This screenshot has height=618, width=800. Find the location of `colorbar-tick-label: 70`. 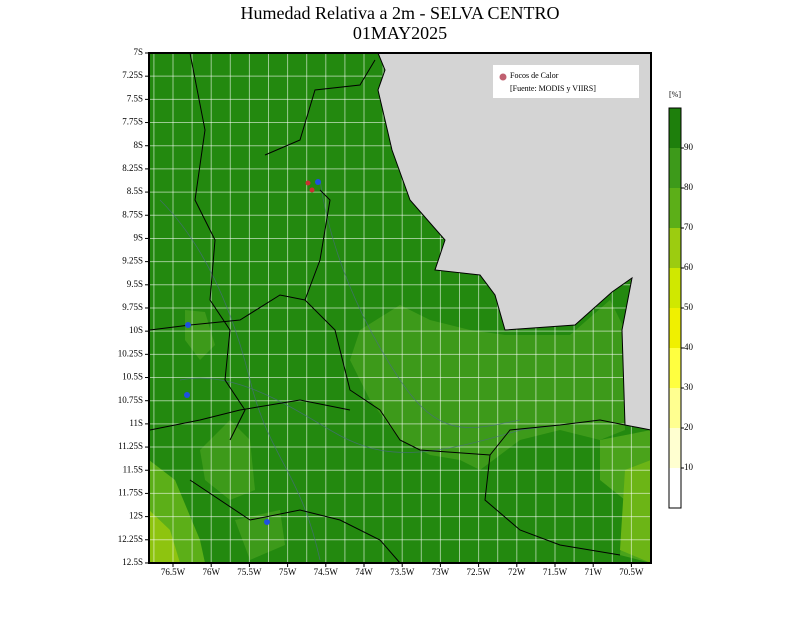

colorbar-tick-label: 70 is located at coordinates (689, 227).